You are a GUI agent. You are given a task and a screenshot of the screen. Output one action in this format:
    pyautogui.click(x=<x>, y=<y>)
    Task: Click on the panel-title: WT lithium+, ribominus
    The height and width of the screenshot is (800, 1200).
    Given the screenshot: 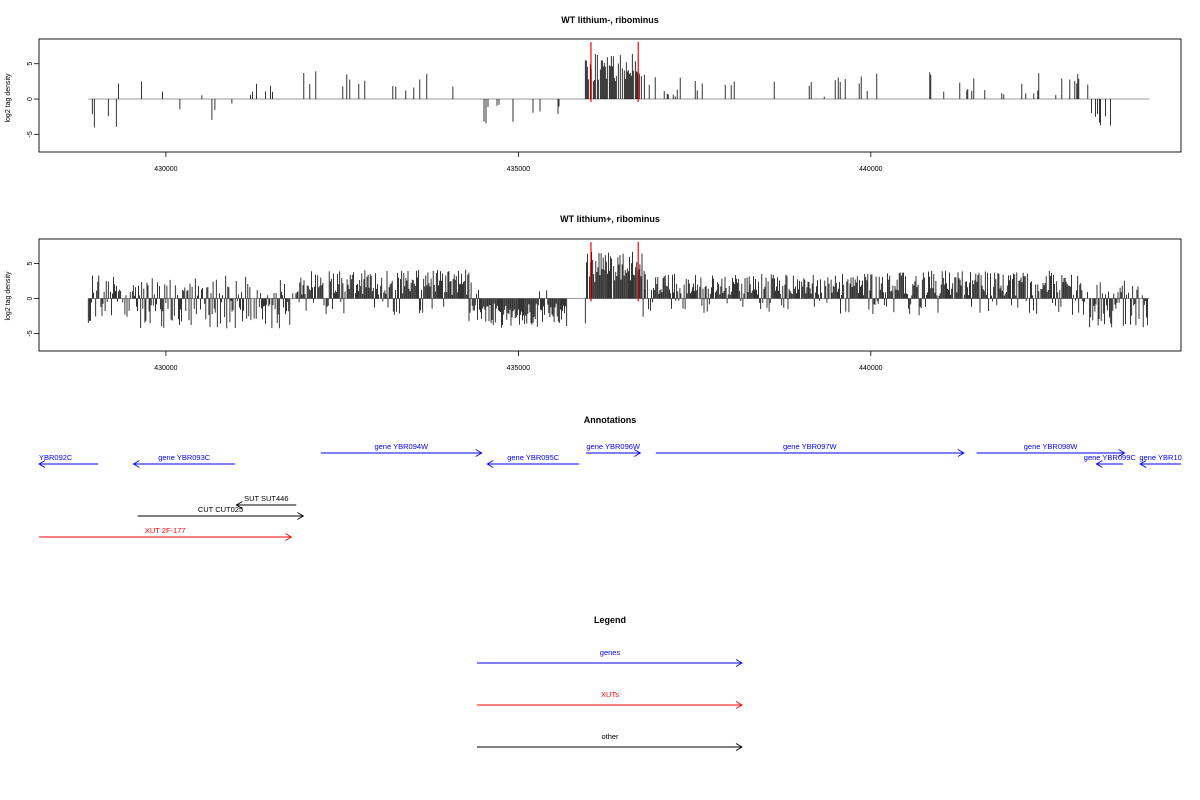 What is the action you would take?
    pyautogui.click(x=610, y=219)
    